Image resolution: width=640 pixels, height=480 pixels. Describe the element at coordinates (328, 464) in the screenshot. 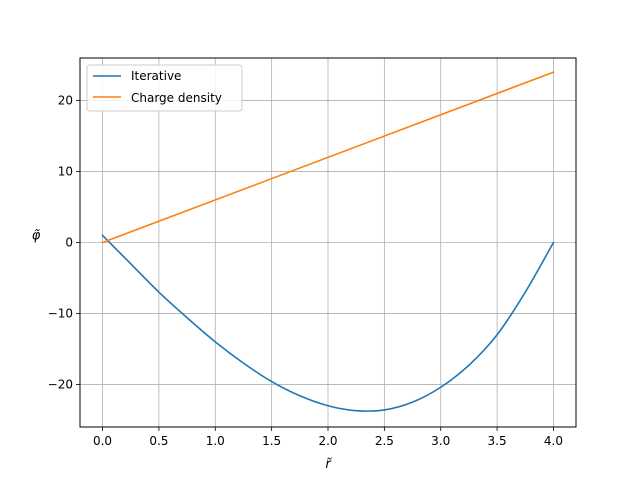

I see `x-axis-label: r̃` at that location.